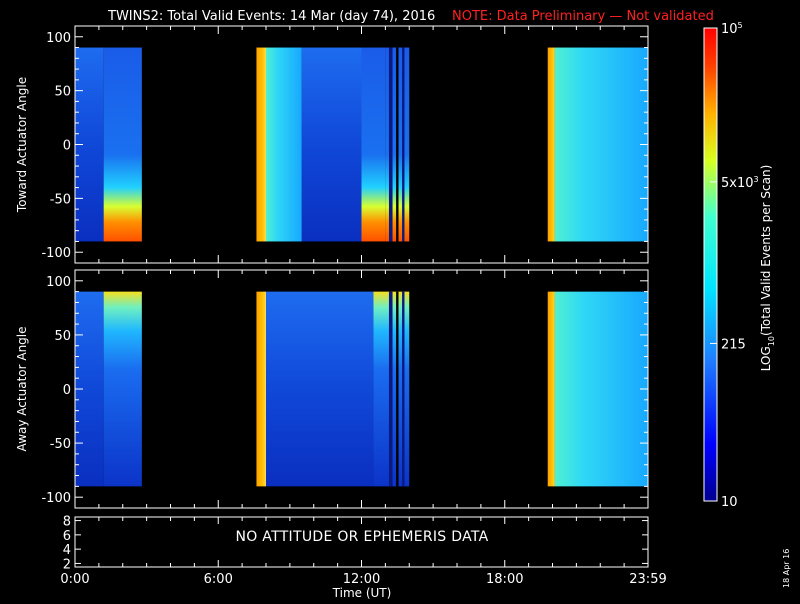 The height and width of the screenshot is (604, 800). Describe the element at coordinates (67, 564) in the screenshot. I see `y-tick-label: 2` at that location.